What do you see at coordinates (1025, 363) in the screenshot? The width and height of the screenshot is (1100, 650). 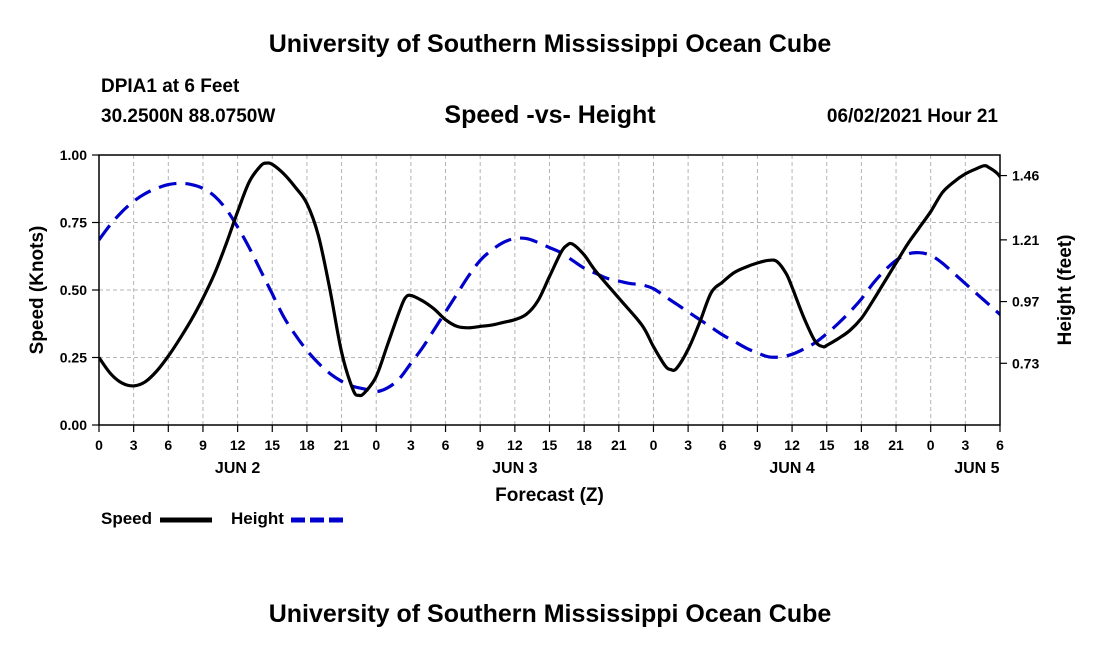 I see `y-tick-label-right: 0.73` at bounding box center [1025, 363].